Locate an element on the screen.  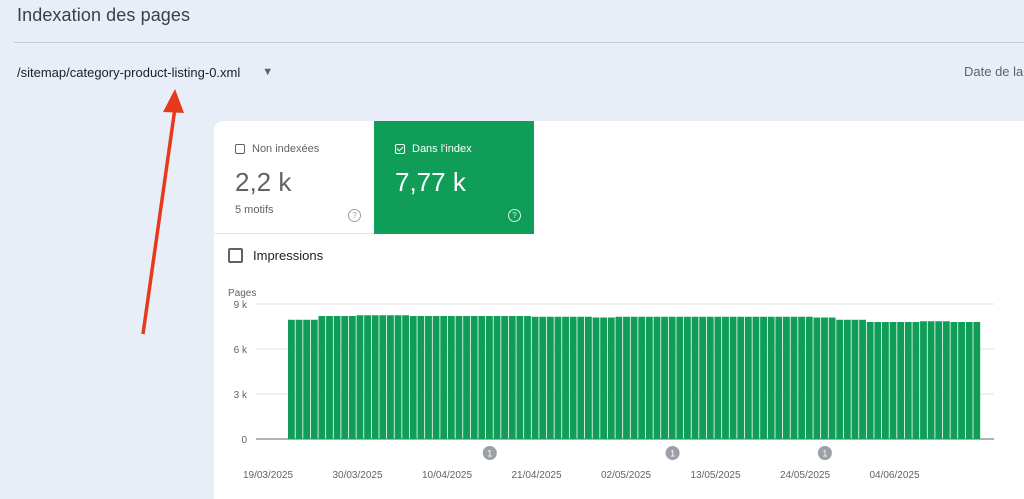
dropdown-caret-icon: ▼ is located at coordinates (268, 72).